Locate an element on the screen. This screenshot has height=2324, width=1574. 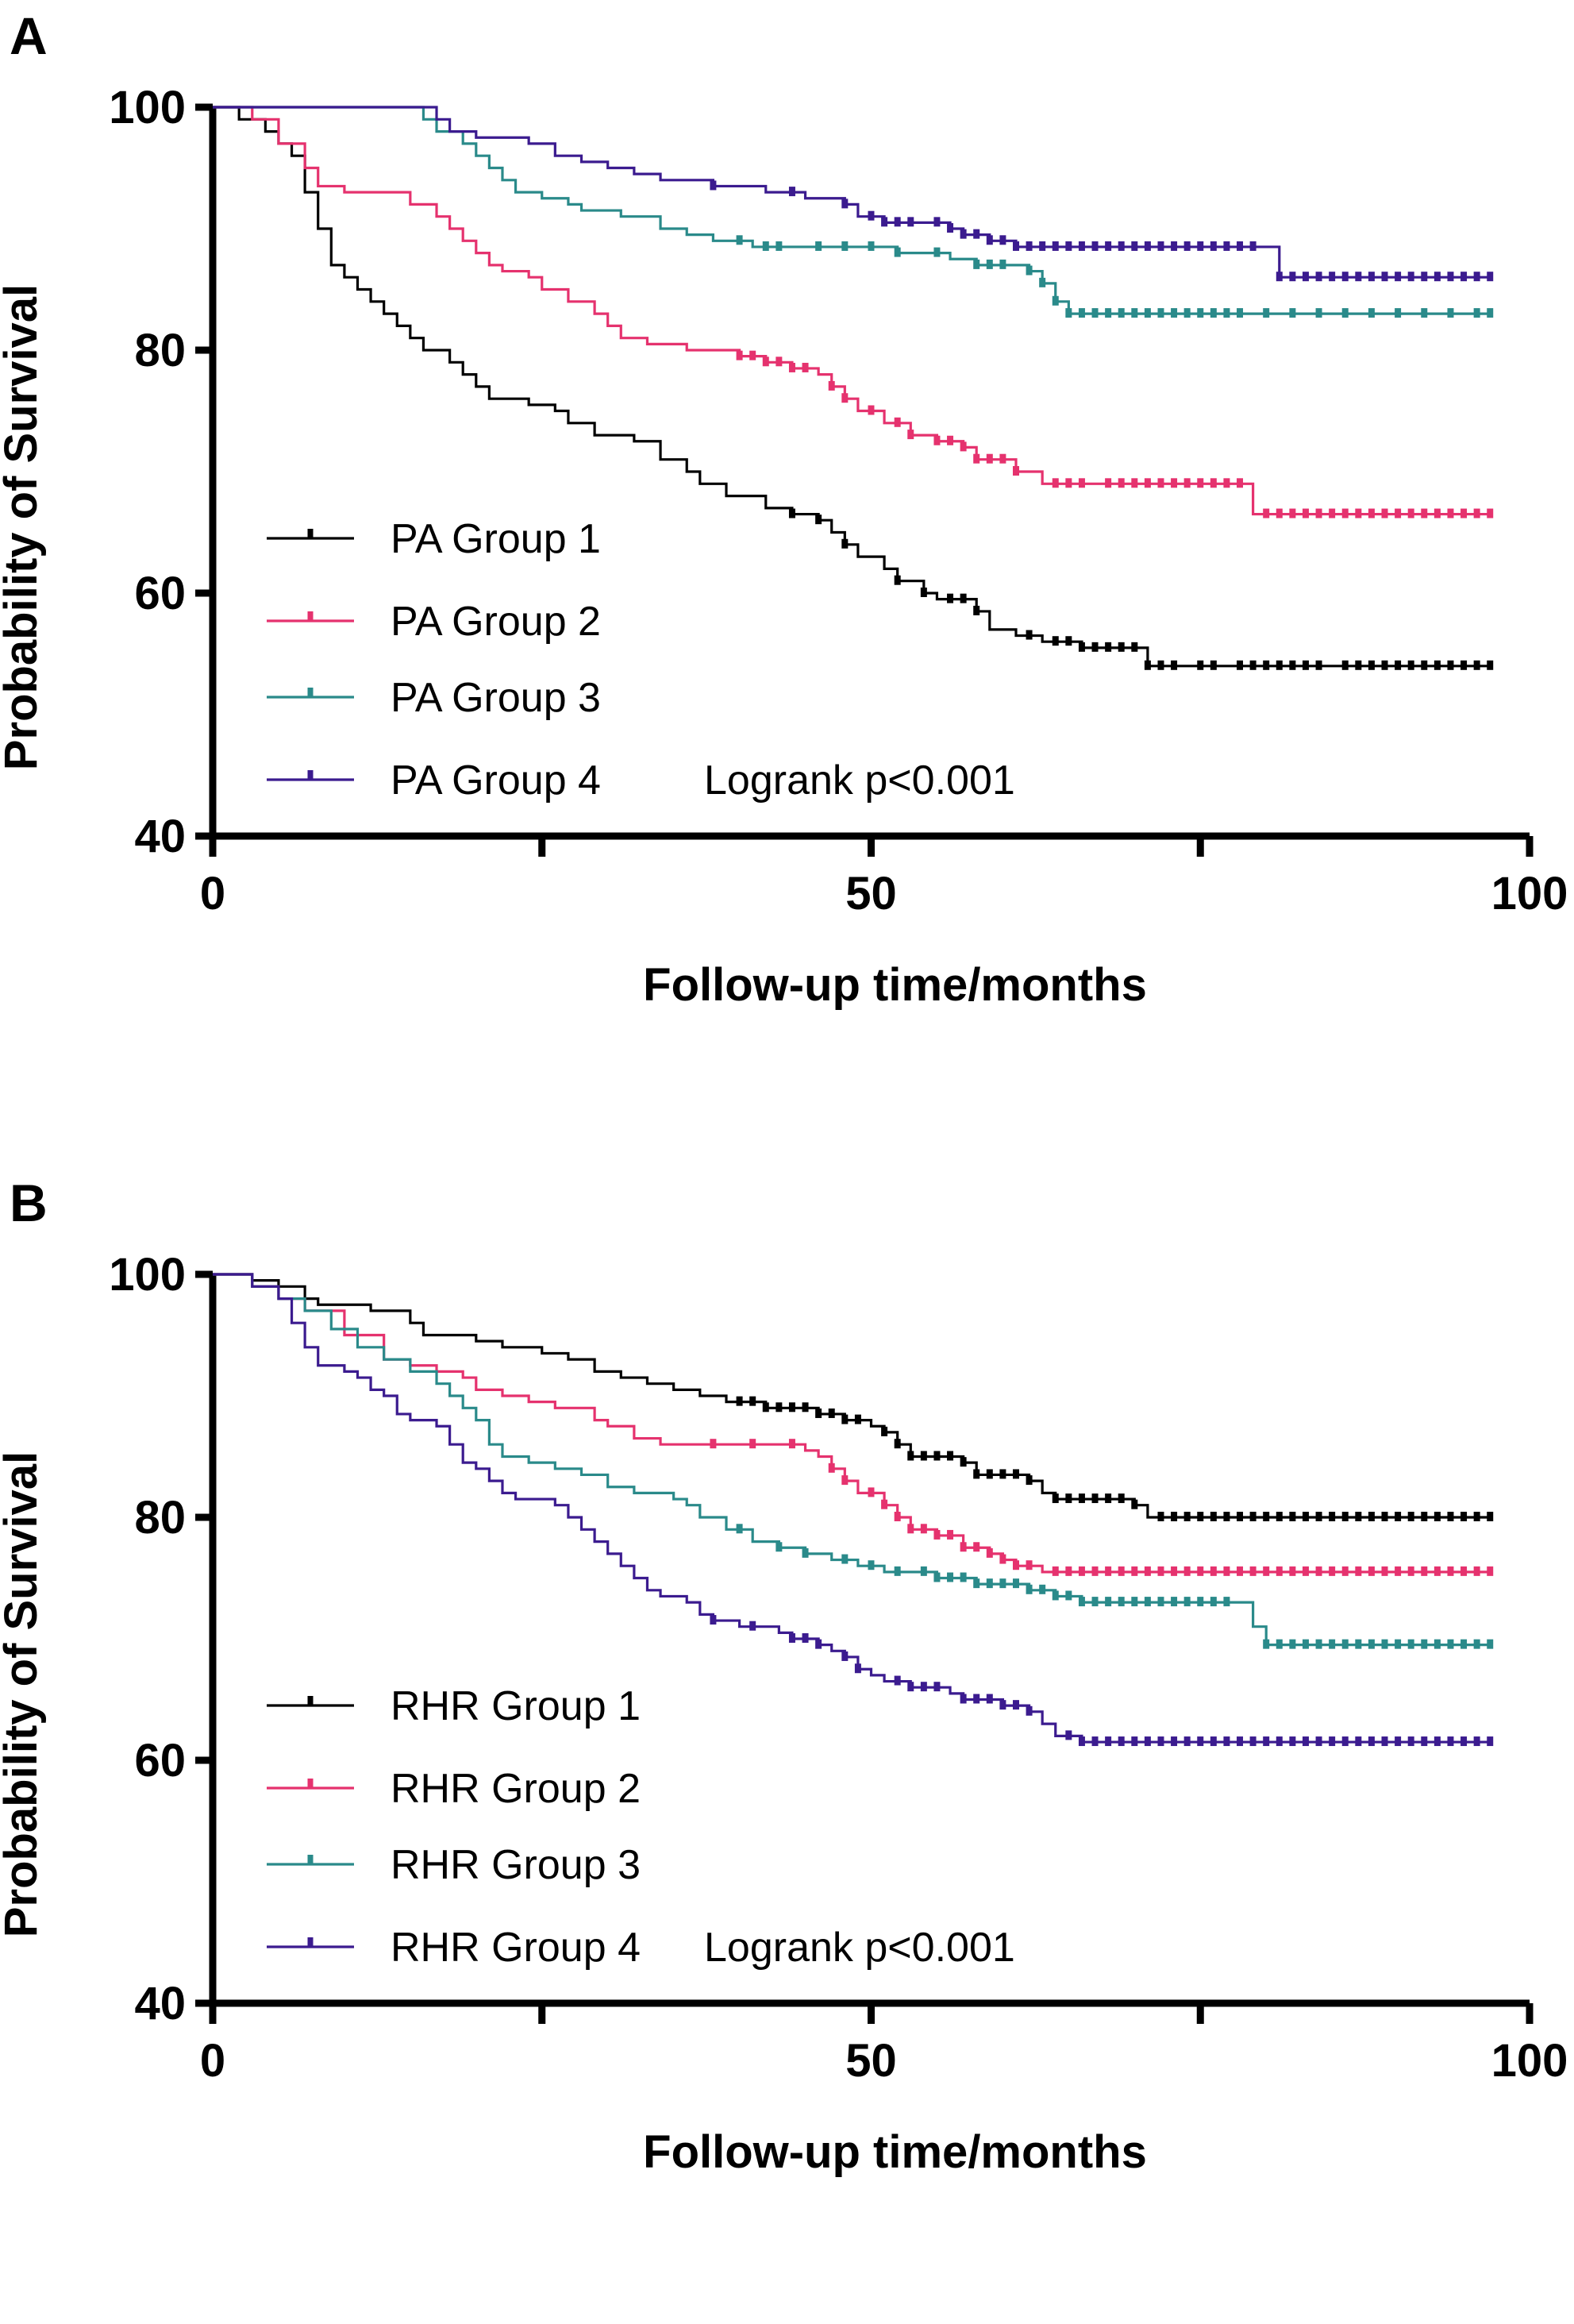
legend-item: PA Group 4 is located at coordinates (434, 780).